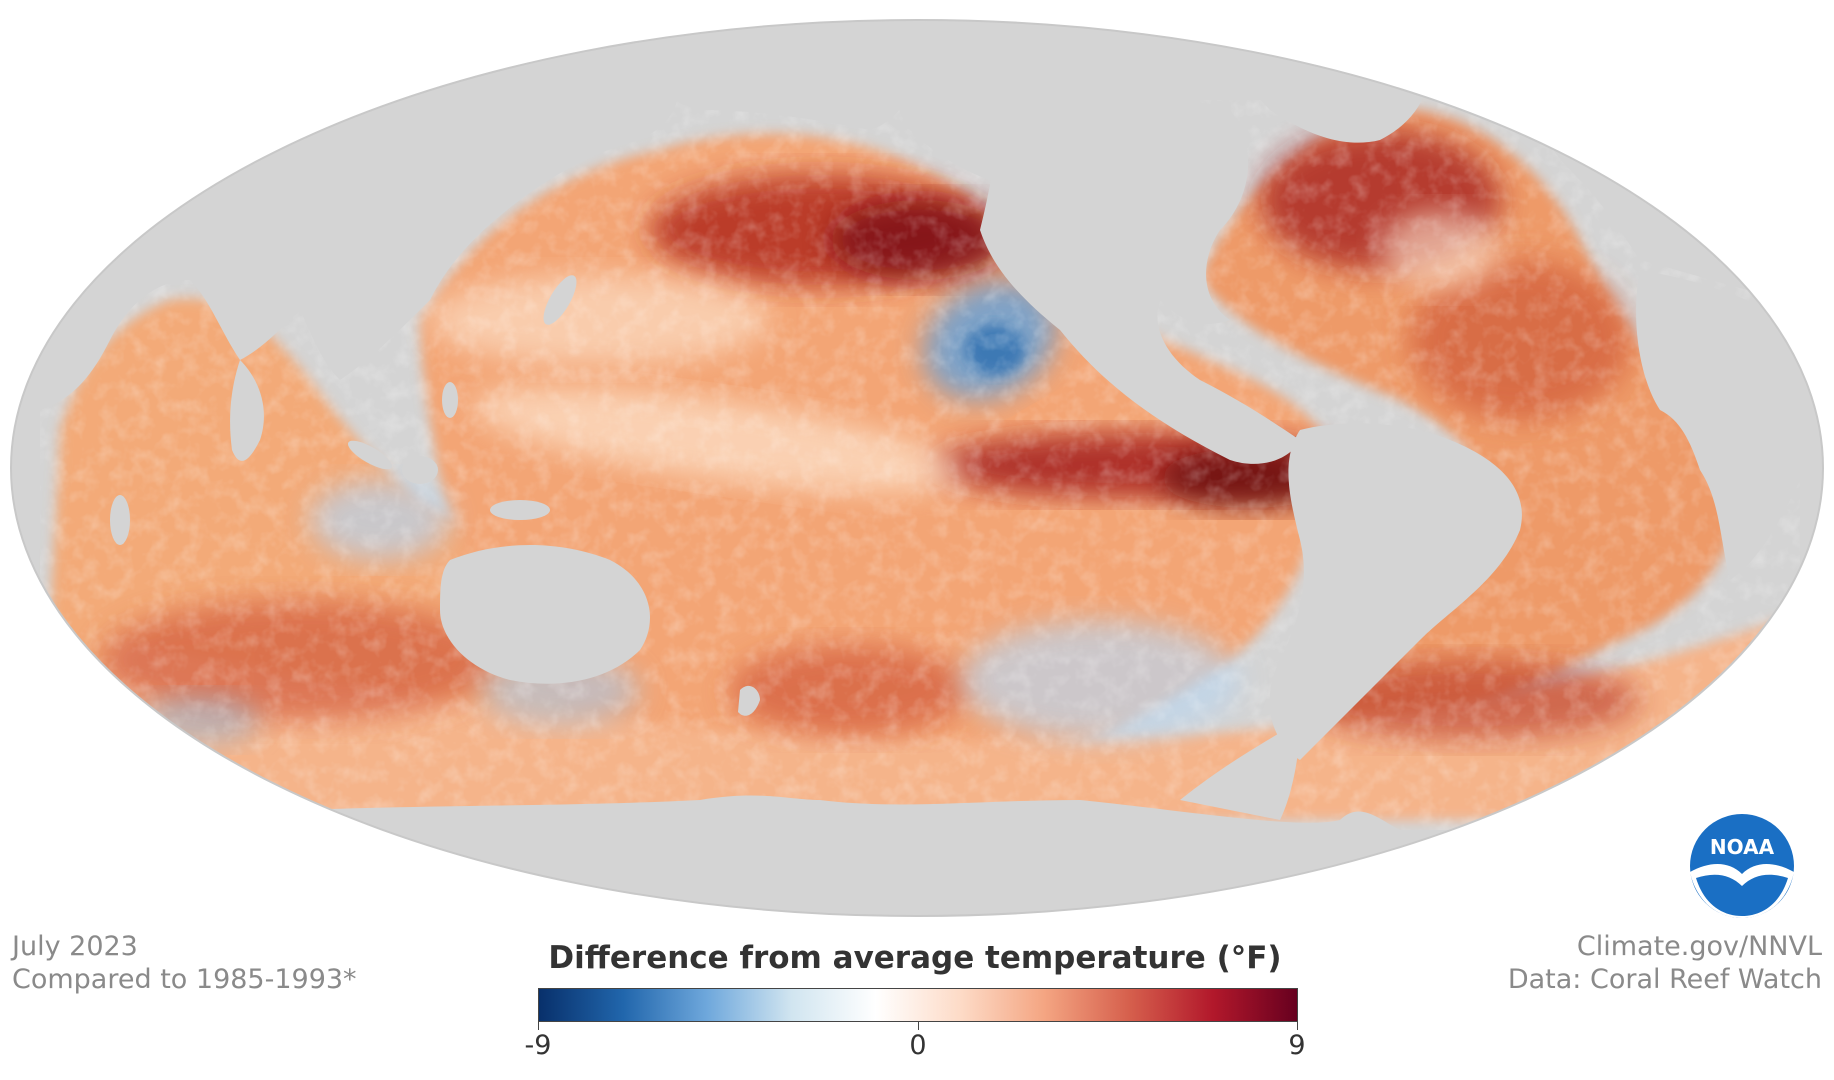 The width and height of the screenshot is (1834, 1080). I want to click on siberia, so click(774, 83).